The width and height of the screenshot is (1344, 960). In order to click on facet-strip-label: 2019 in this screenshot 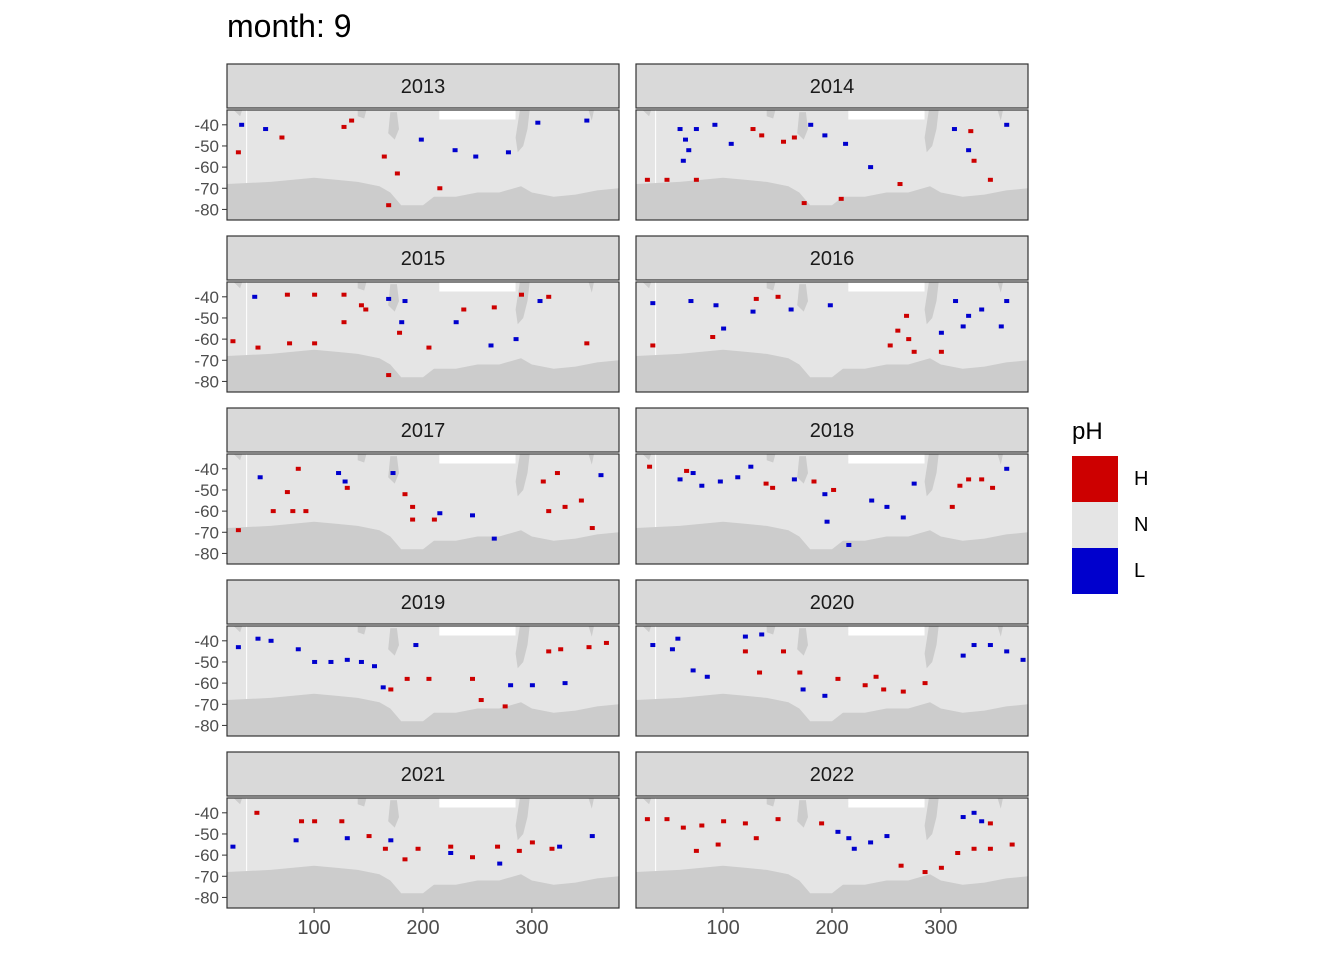, I will do `click(423, 603)`.